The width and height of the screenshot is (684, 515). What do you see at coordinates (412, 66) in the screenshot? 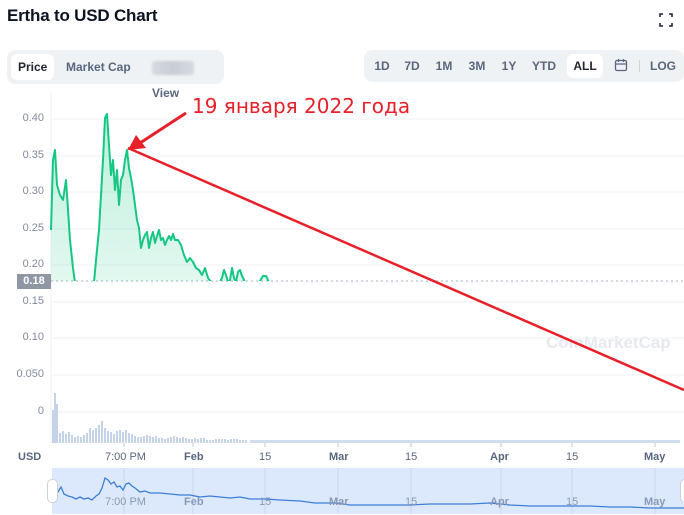
I see `range-7d: 7D` at bounding box center [412, 66].